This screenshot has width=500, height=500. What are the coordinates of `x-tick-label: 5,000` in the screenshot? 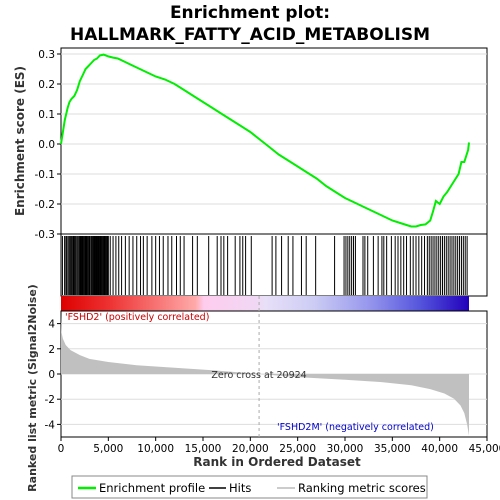 It's located at (108, 449).